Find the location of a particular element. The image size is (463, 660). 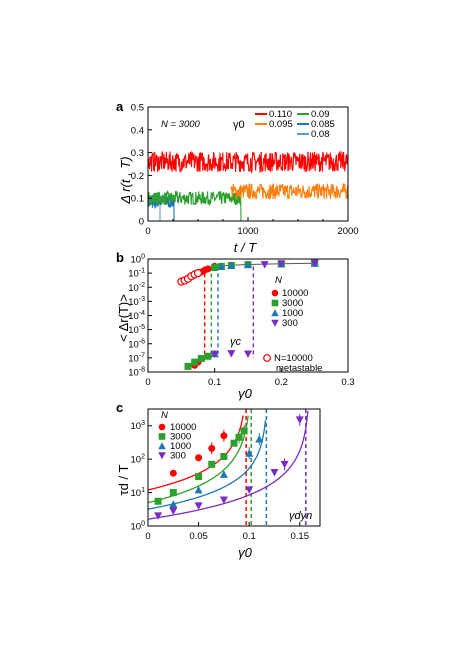

panel-b-legend-label: 1000 is located at coordinates (292, 313).